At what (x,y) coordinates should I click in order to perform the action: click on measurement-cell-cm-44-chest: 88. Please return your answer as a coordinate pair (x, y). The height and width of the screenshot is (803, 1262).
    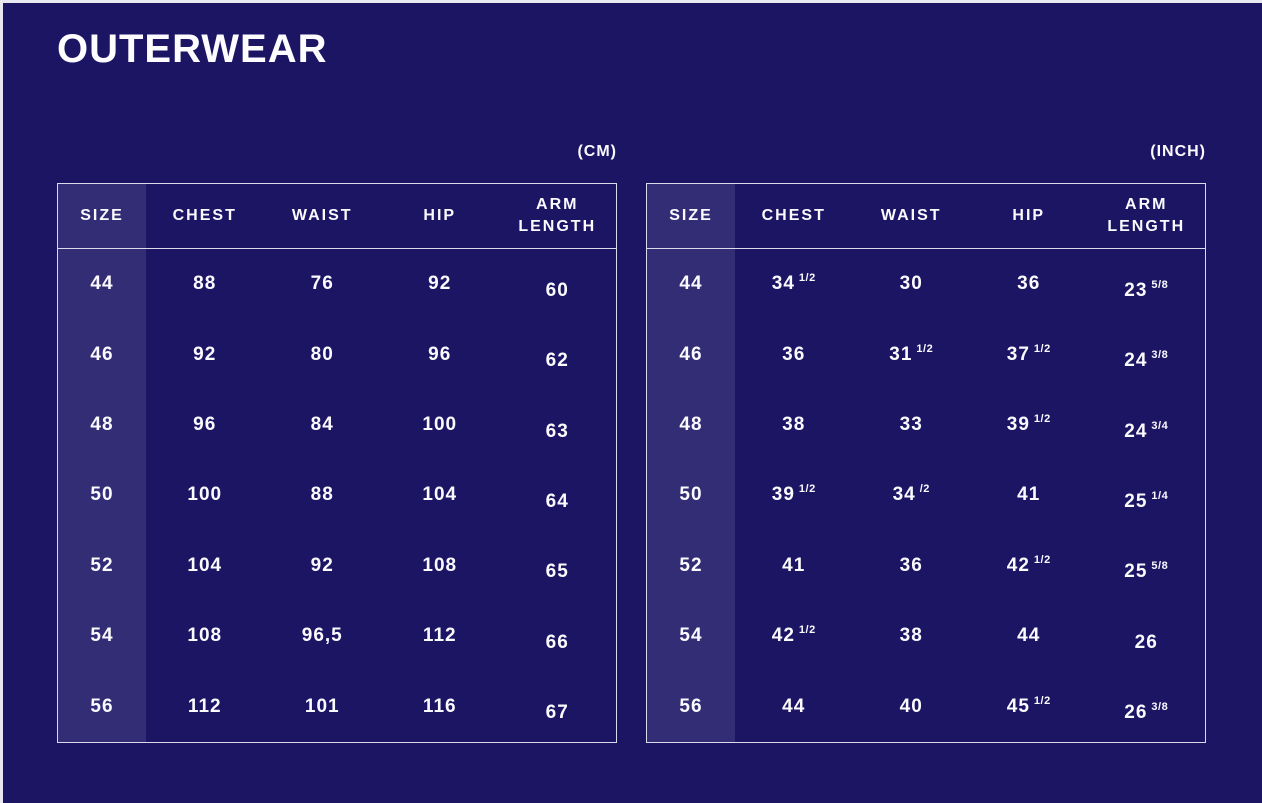
    Looking at the image, I should click on (205, 284).